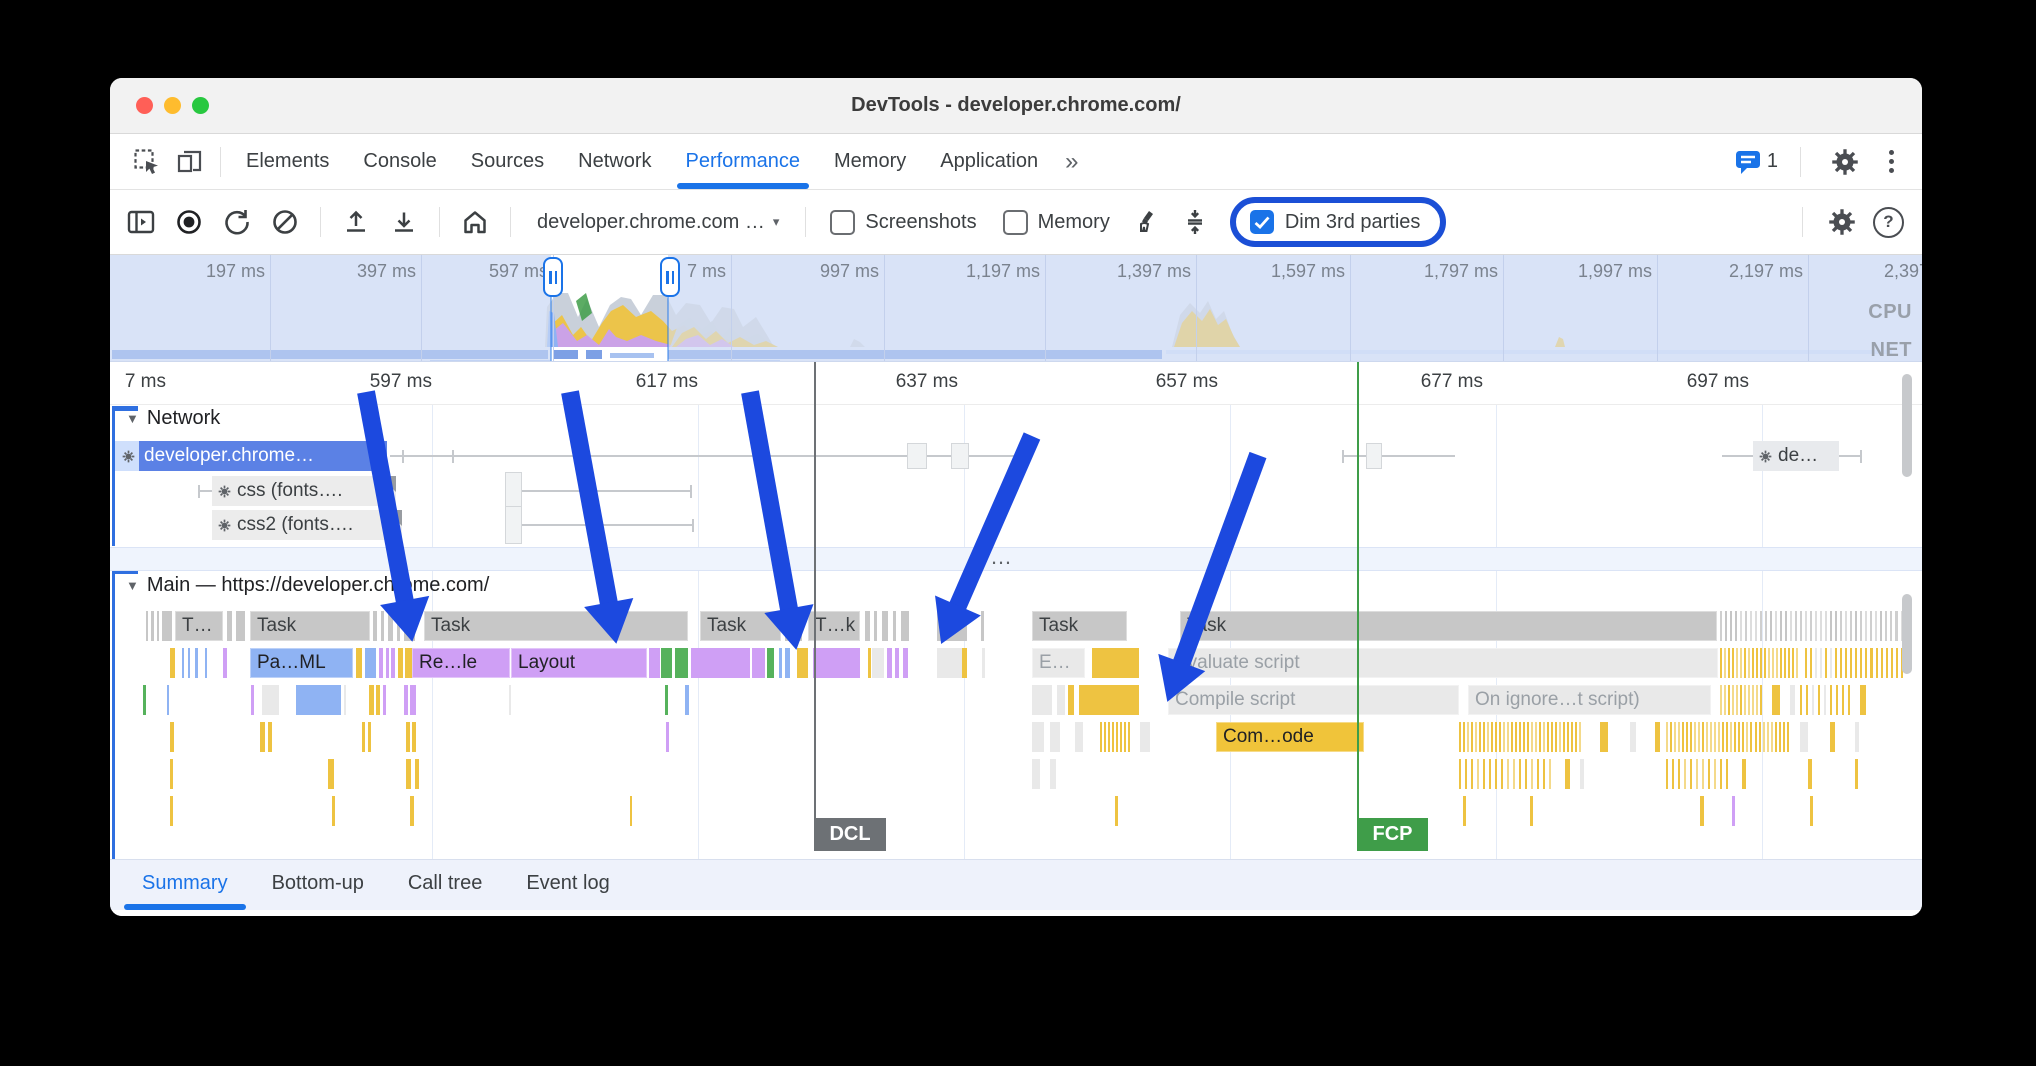 The height and width of the screenshot is (1066, 2036). What do you see at coordinates (670, 277) in the screenshot?
I see `selection-handle-right` at bounding box center [670, 277].